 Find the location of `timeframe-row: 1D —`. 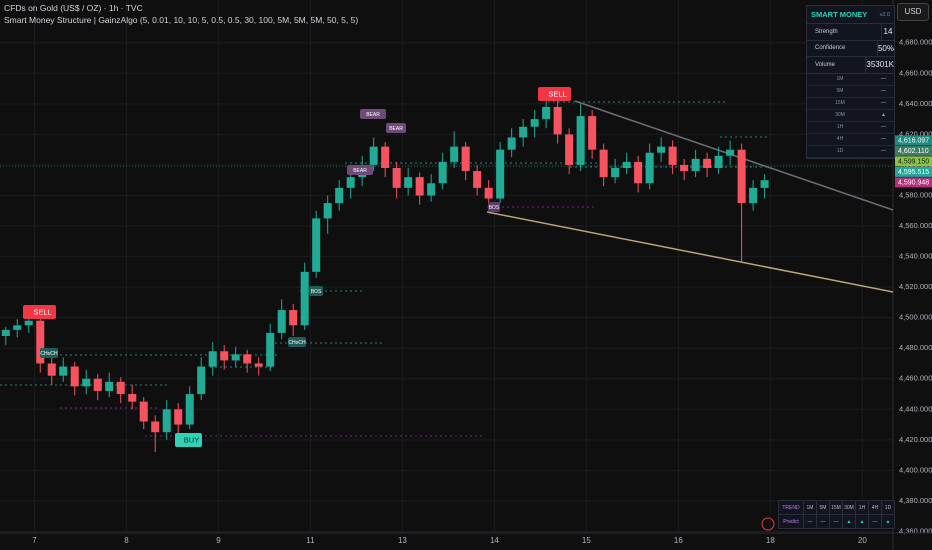

timeframe-row: 1D — is located at coordinates (850, 152).